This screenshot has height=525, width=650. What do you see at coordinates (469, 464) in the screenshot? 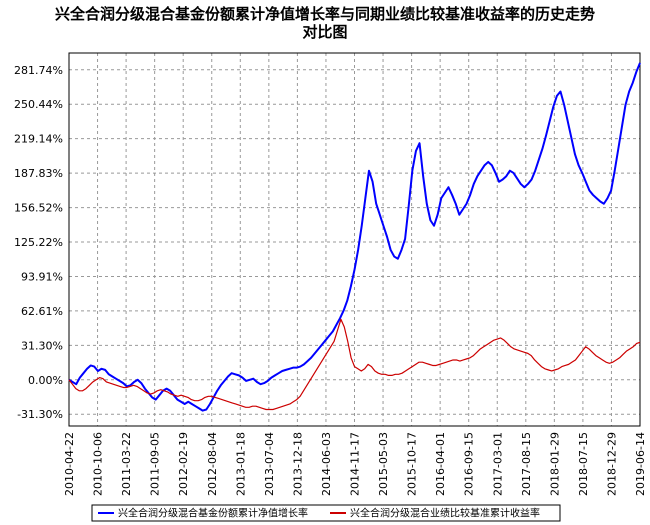
I see `x-tick-label: 2016-09-15` at bounding box center [469, 464].